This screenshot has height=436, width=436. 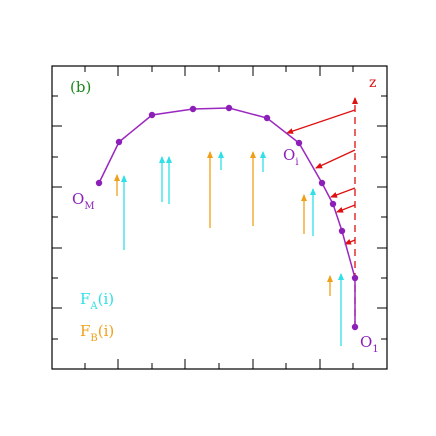 I want to click on legend-fb: FB(i), so click(x=97, y=333).